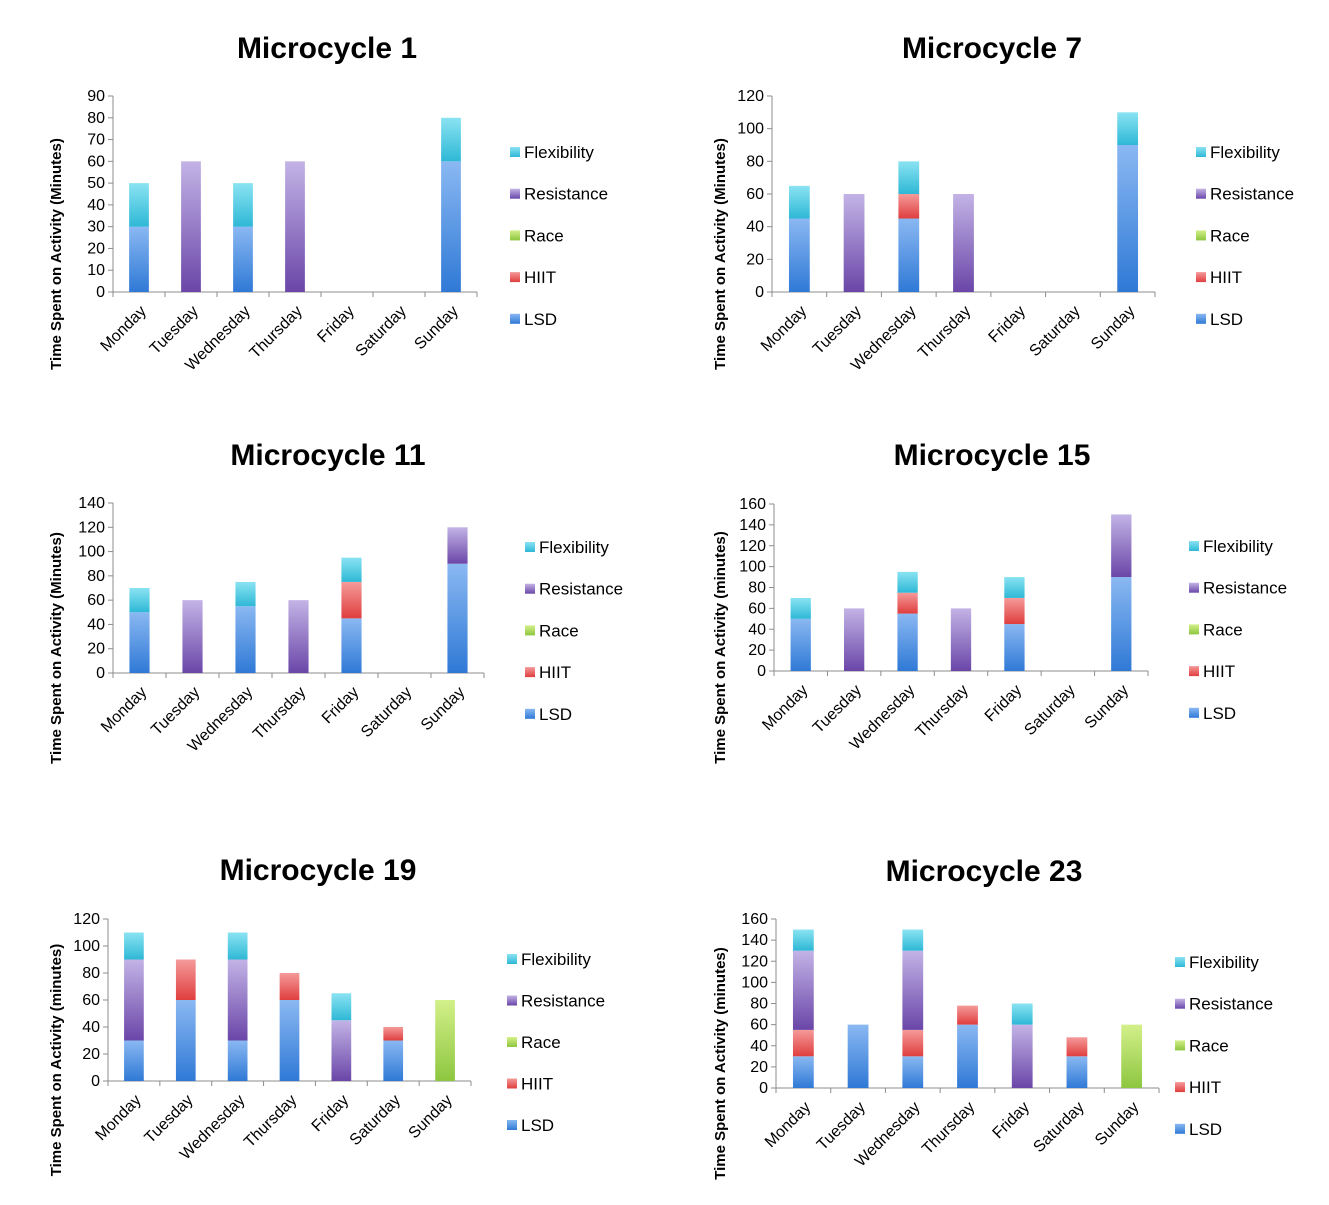  Describe the element at coordinates (327, 455) in the screenshot. I see `chart-title: Microcycle 11` at that location.